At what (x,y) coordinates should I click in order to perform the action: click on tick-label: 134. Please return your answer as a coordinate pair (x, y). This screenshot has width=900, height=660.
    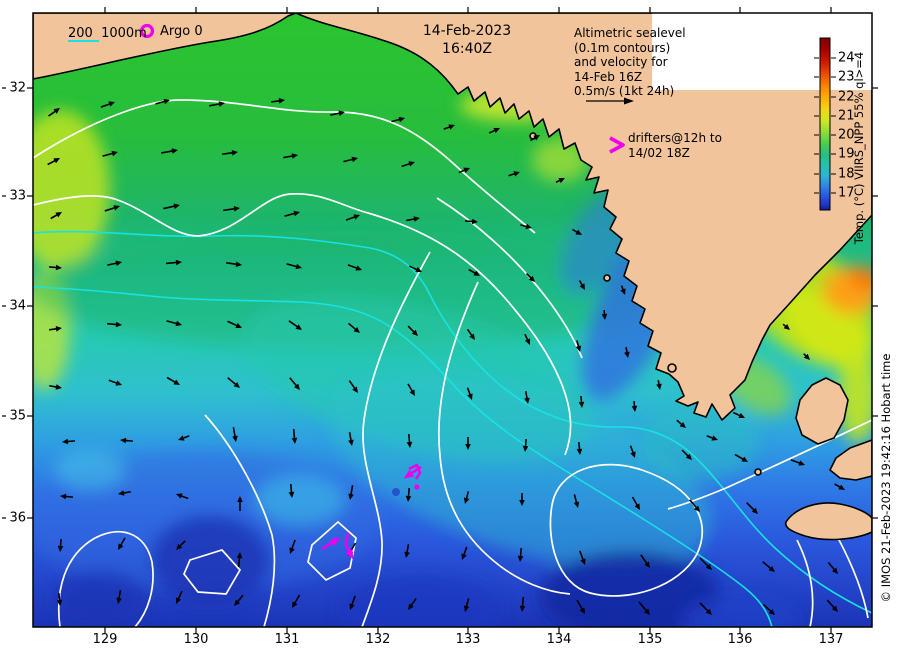
    Looking at the image, I should click on (559, 639).